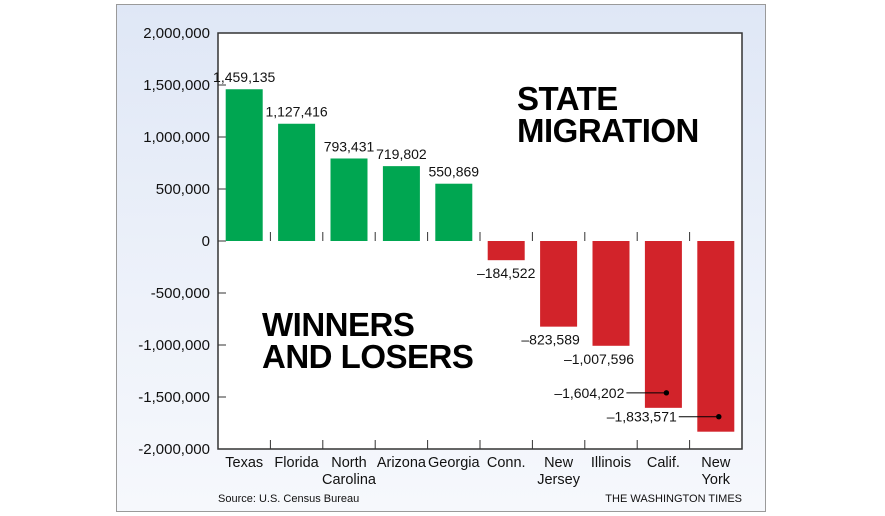 The image size is (885, 516). What do you see at coordinates (296, 463) in the screenshot?
I see `x-category-label: Florida` at bounding box center [296, 463].